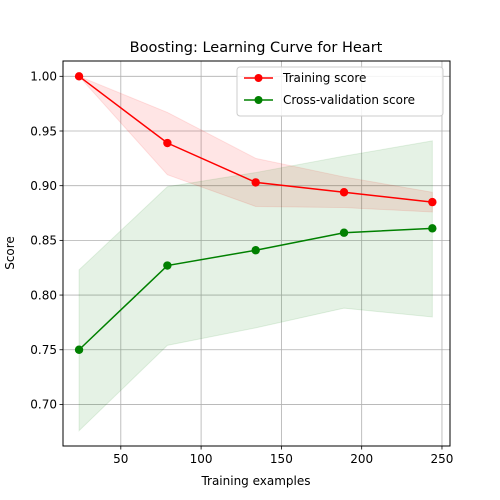 This screenshot has width=500, height=500. What do you see at coordinates (255, 481) in the screenshot?
I see `x-axis-title: Training examples` at bounding box center [255, 481].